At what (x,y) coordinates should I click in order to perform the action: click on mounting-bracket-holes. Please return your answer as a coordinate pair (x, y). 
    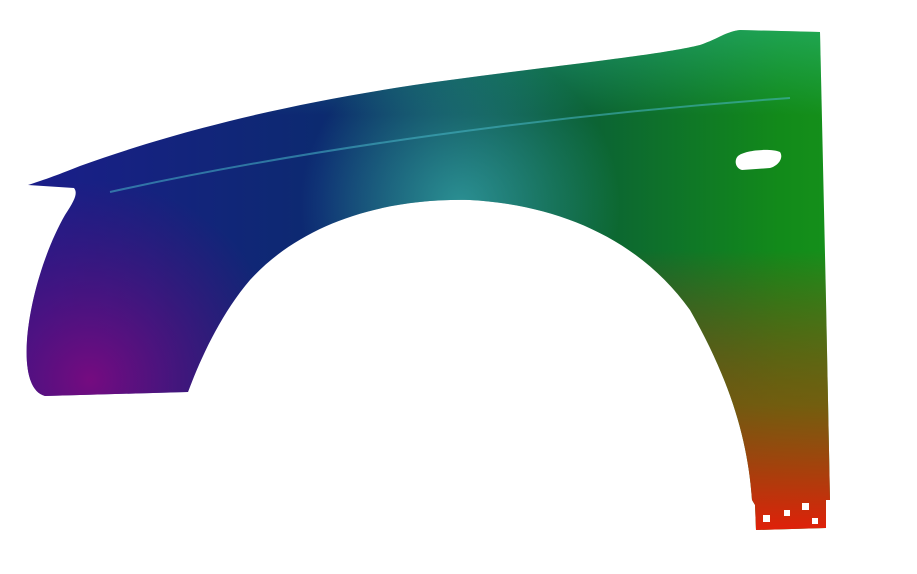
    Looking at the image, I should click on (790, 513).